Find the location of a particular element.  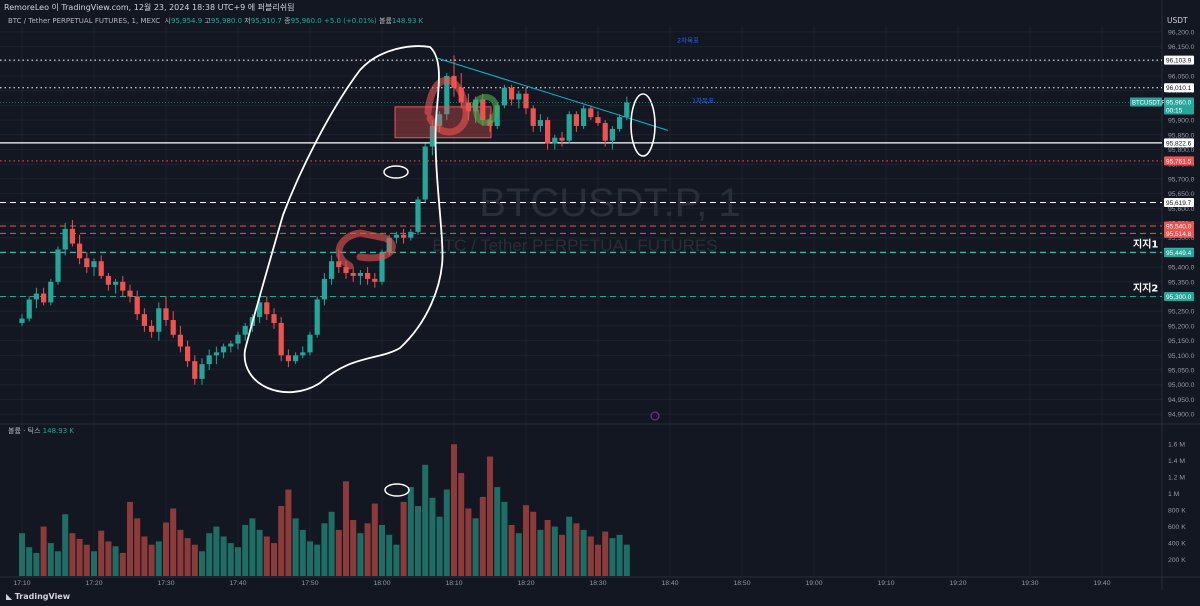

brand-name: TradingView is located at coordinates (42, 596).